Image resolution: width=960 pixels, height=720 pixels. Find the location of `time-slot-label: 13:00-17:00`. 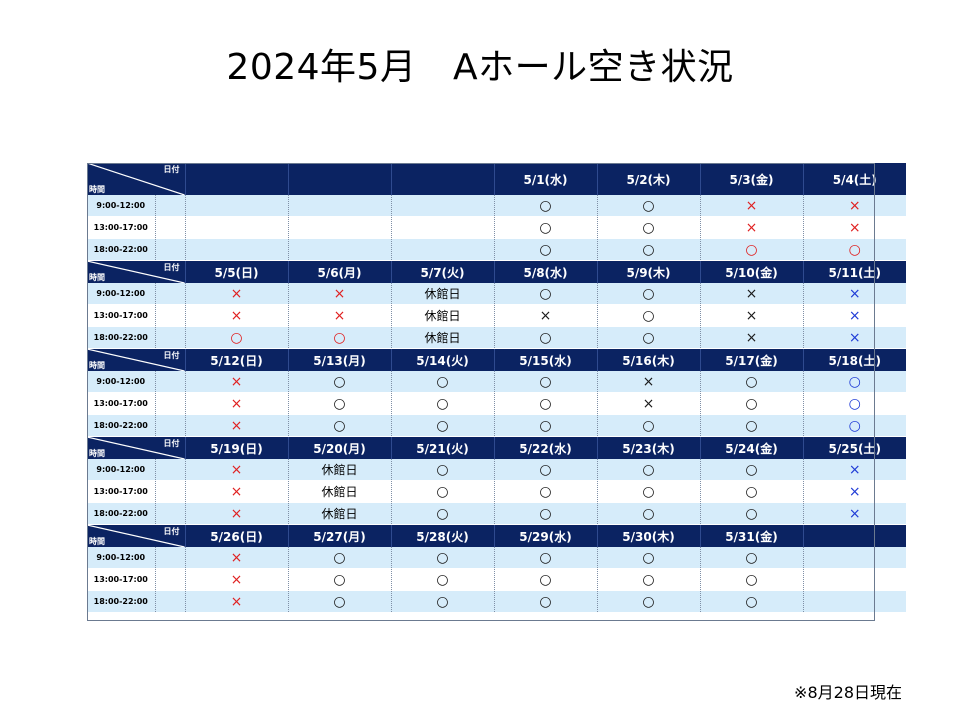

time-slot-label: 13:00-17:00 is located at coordinates (121, 315).